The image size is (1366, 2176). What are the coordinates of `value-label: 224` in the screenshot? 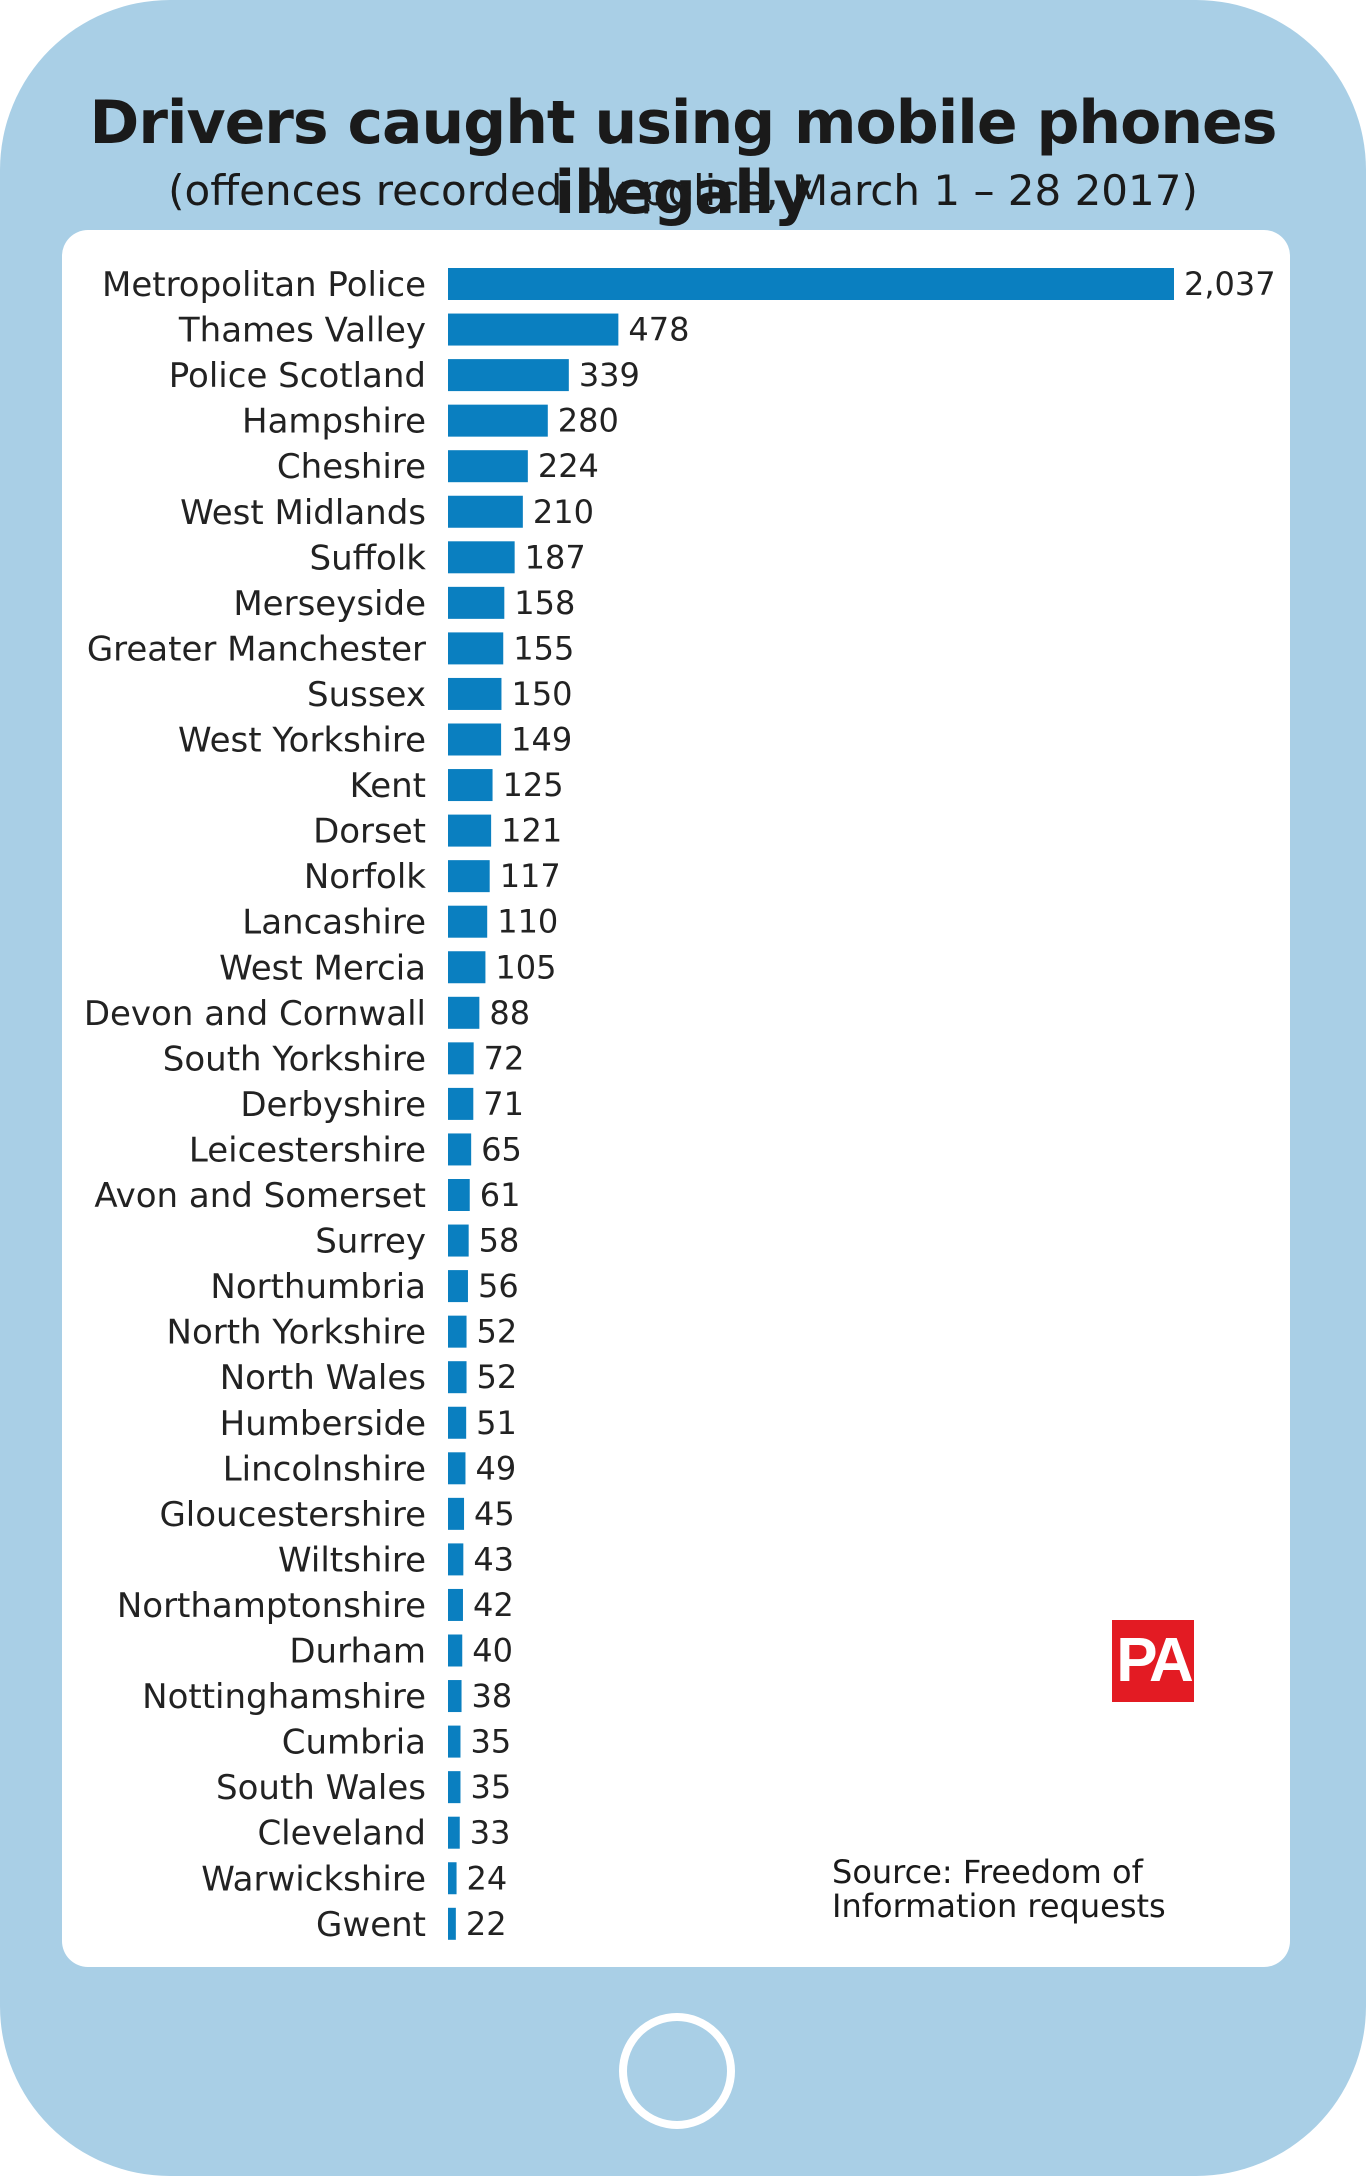 It's located at (568, 466).